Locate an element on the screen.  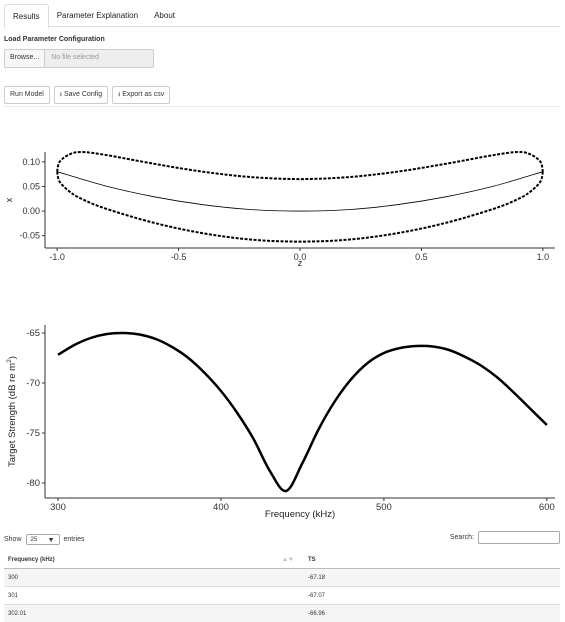
caret-down-icon: ▼ is located at coordinates (51, 540).